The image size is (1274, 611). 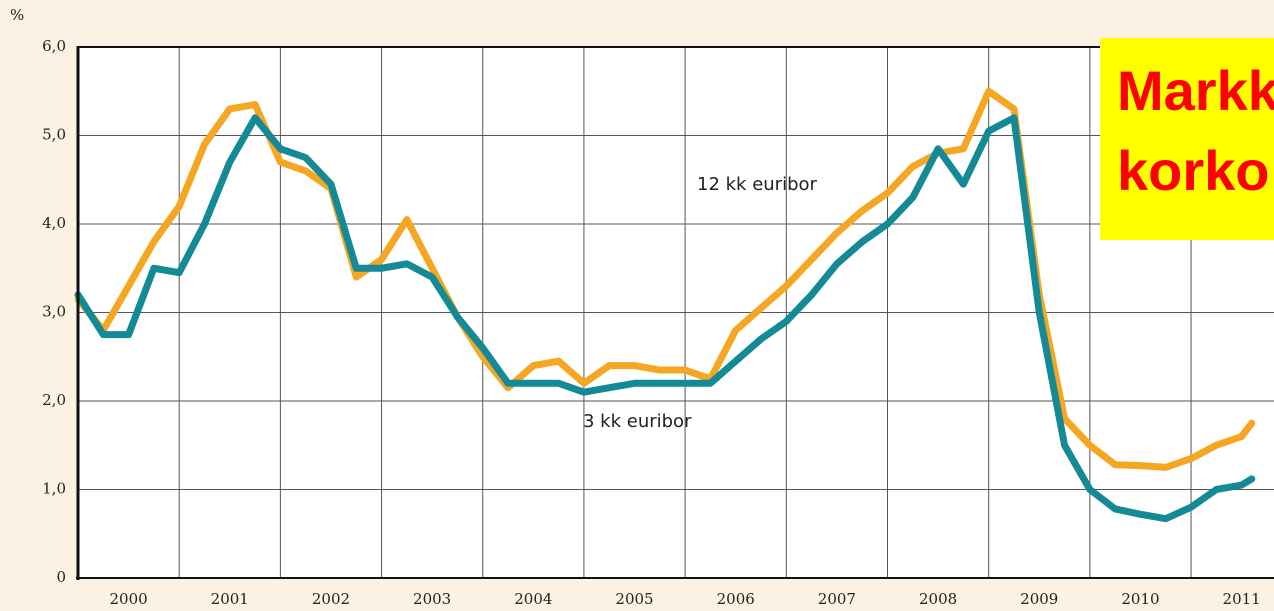 I want to click on title-line: Markk, so click(x=1195, y=90).